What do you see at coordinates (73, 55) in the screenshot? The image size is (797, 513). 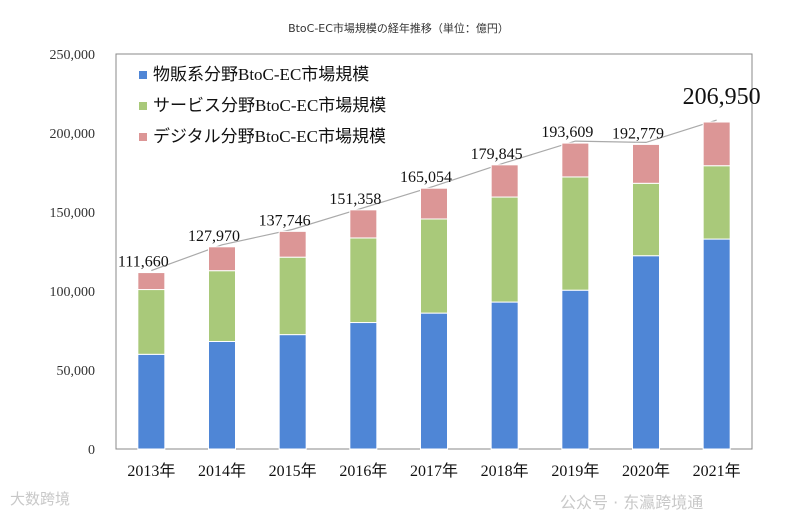 I see `y-tick-label: 250,000` at bounding box center [73, 55].